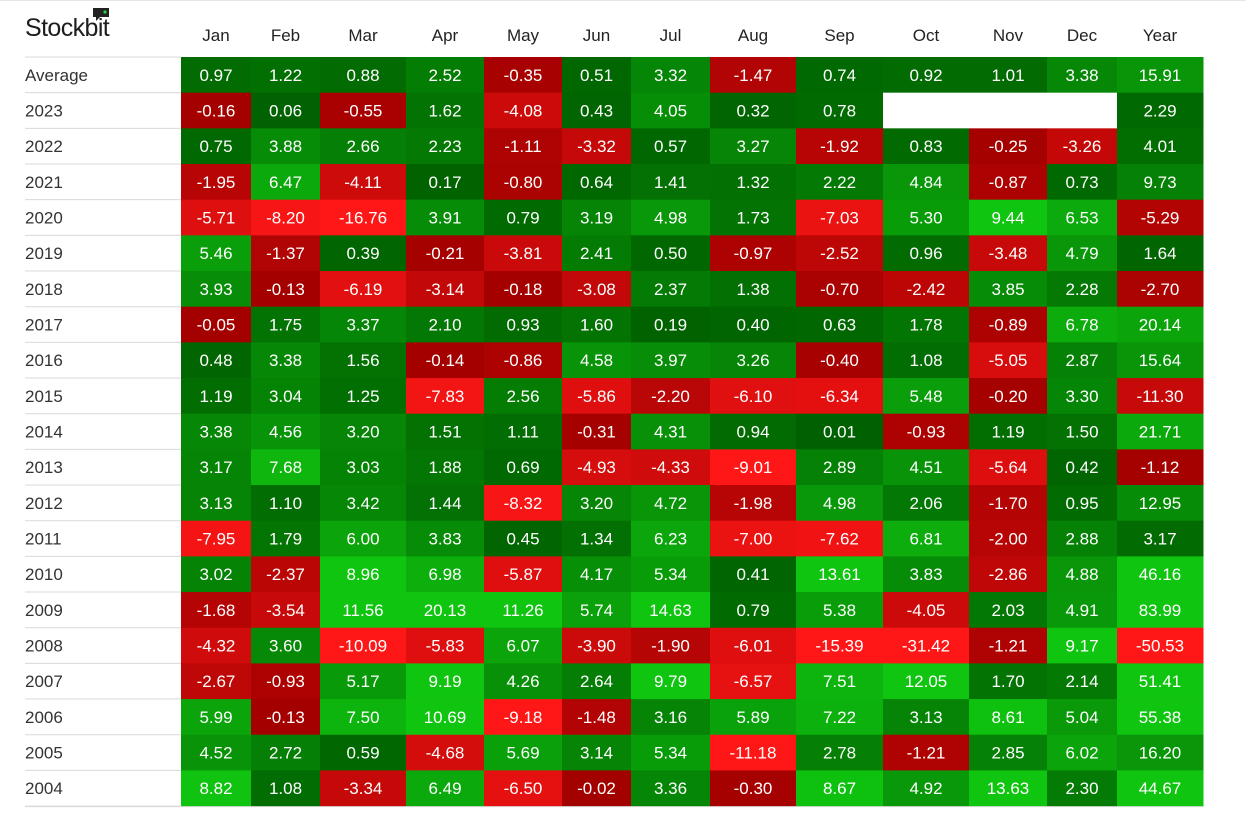 The image size is (1246, 817). I want to click on cell-value: 2.64, so click(596, 681).